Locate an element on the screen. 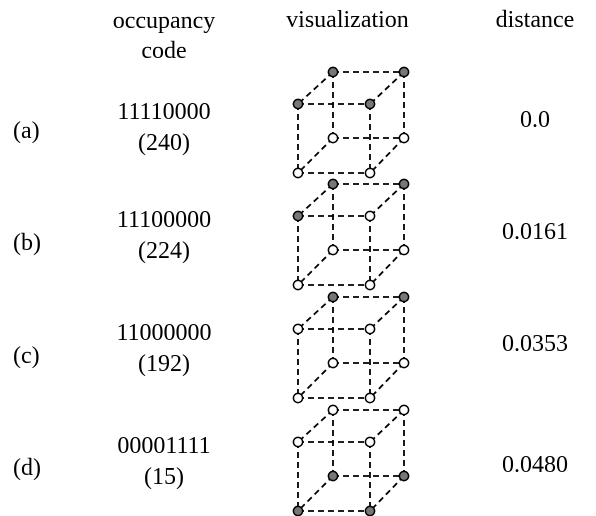  row-label-a: (a) is located at coordinates (26, 131).